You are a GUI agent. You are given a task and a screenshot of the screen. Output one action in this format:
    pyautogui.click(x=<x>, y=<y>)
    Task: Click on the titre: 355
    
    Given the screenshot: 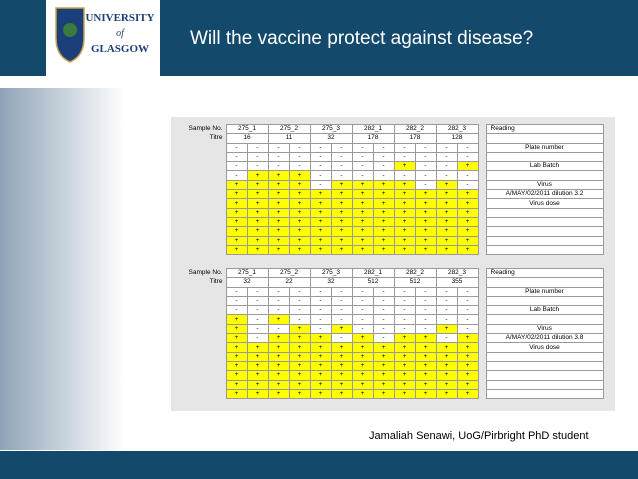 What is the action you would take?
    pyautogui.click(x=457, y=282)
    